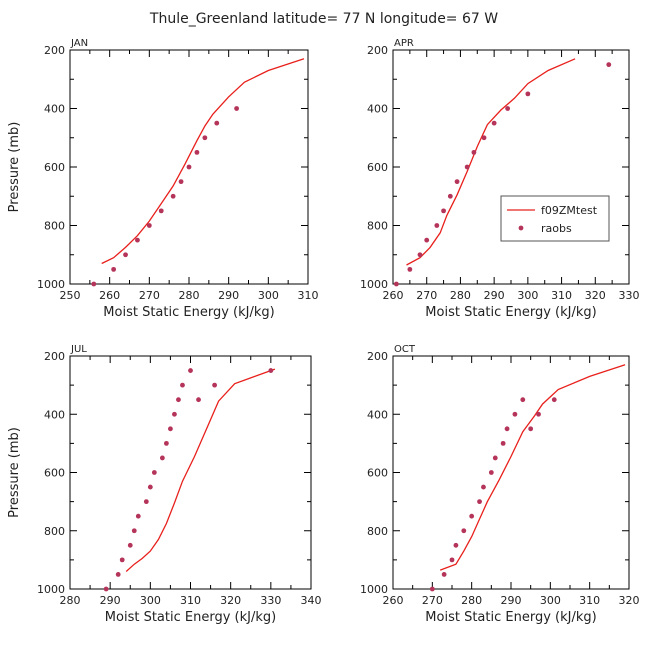 The image size is (648, 648). Describe the element at coordinates (555, 218) in the screenshot. I see `legend-box` at that location.